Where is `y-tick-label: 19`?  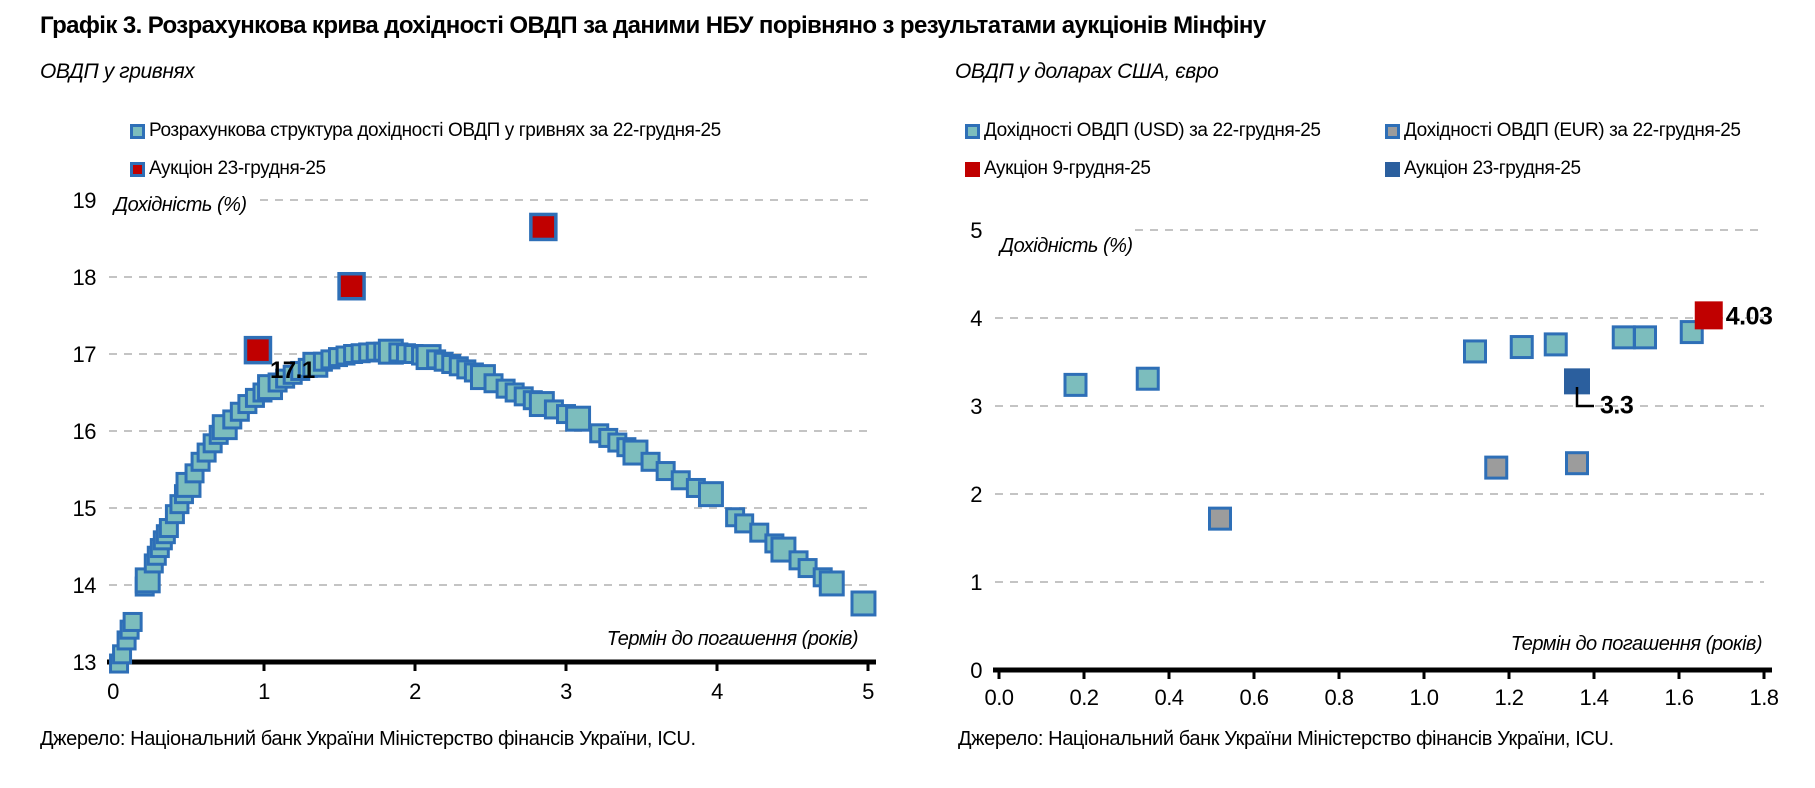 y-tick-label: 19 is located at coordinates (85, 200).